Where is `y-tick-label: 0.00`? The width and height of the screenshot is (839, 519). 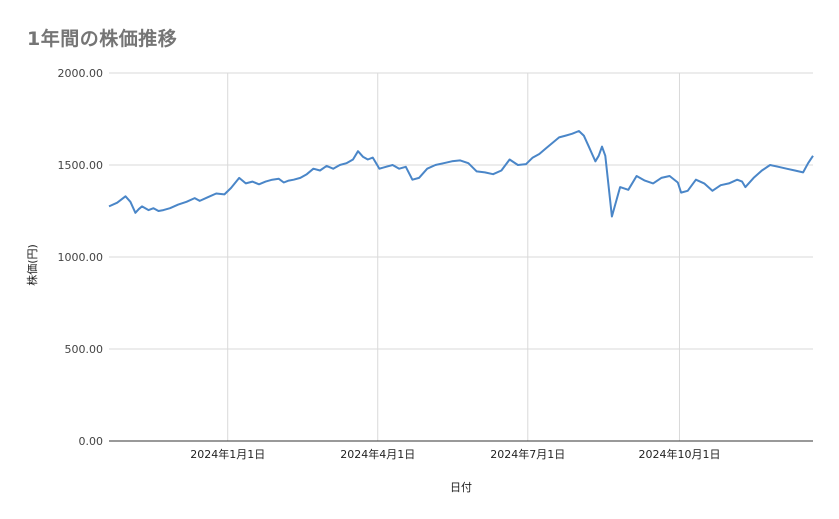
y-tick-label: 0.00 is located at coordinates (91, 441).